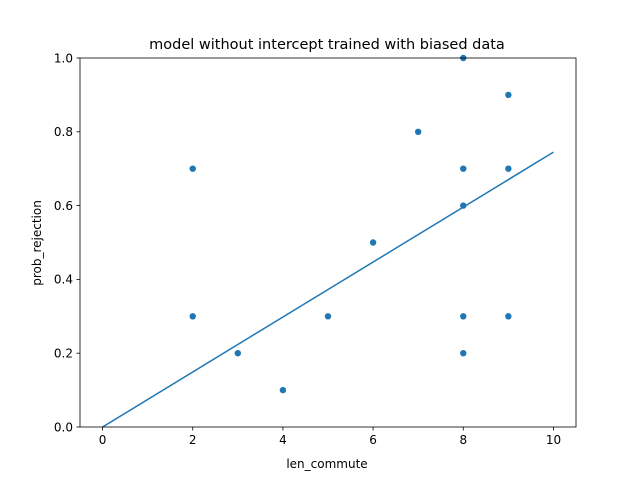  I want to click on x-axis-label: len_commute, so click(326, 464).